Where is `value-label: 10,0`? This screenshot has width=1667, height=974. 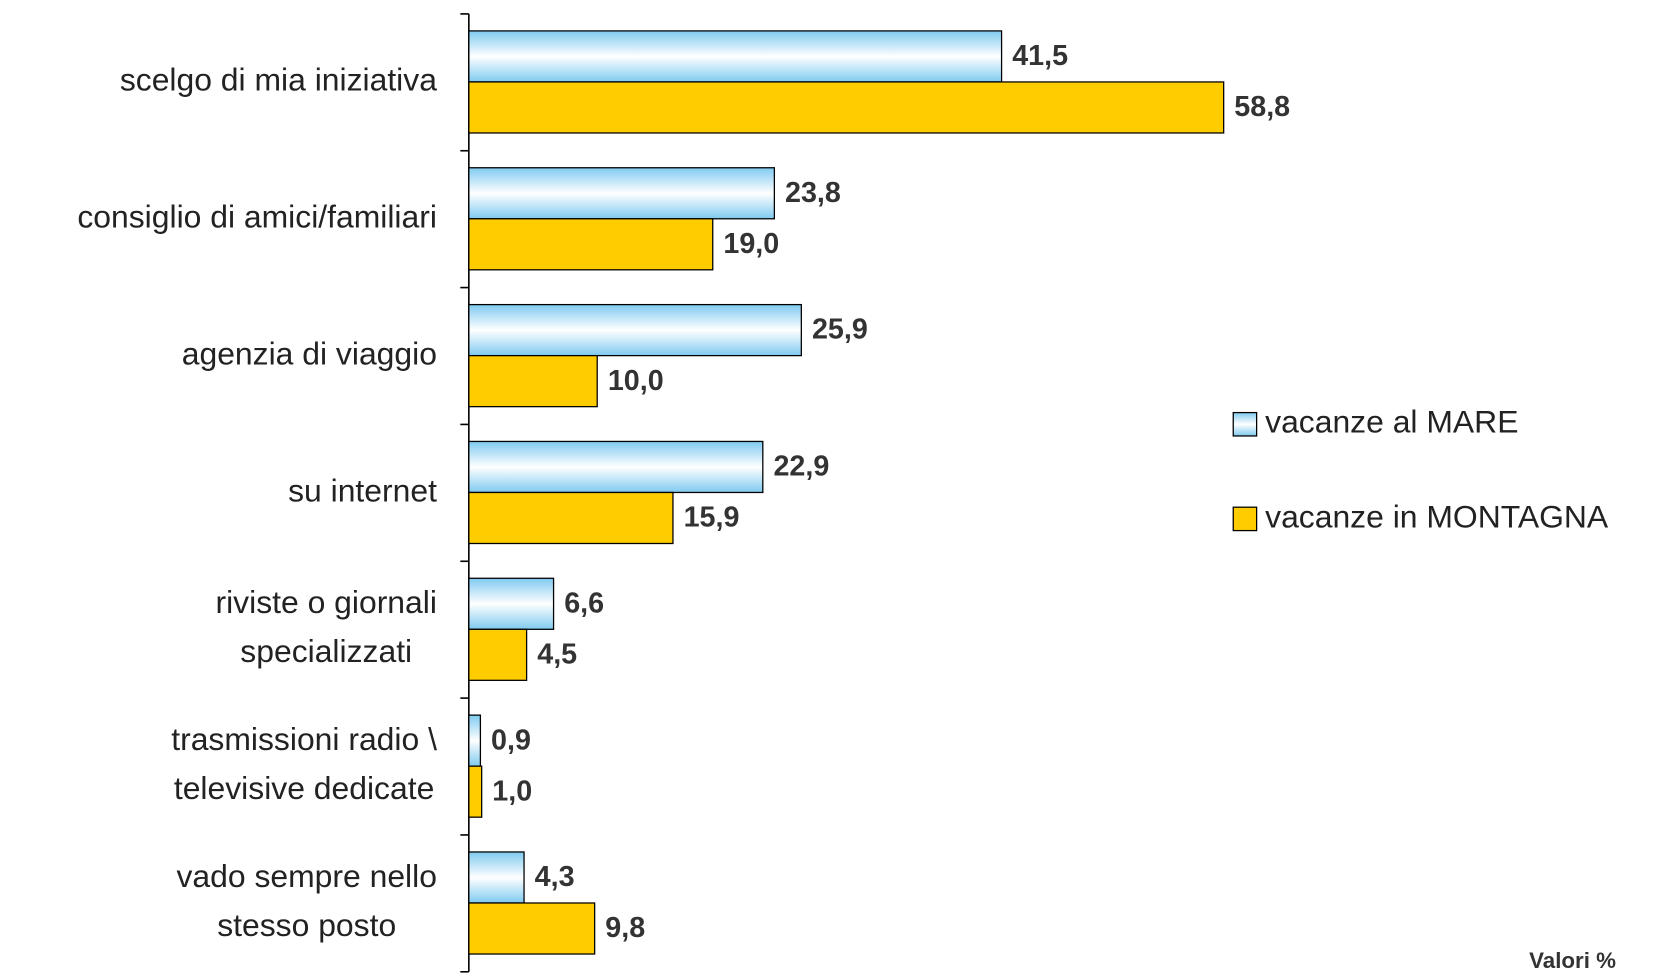
value-label: 10,0 is located at coordinates (636, 381).